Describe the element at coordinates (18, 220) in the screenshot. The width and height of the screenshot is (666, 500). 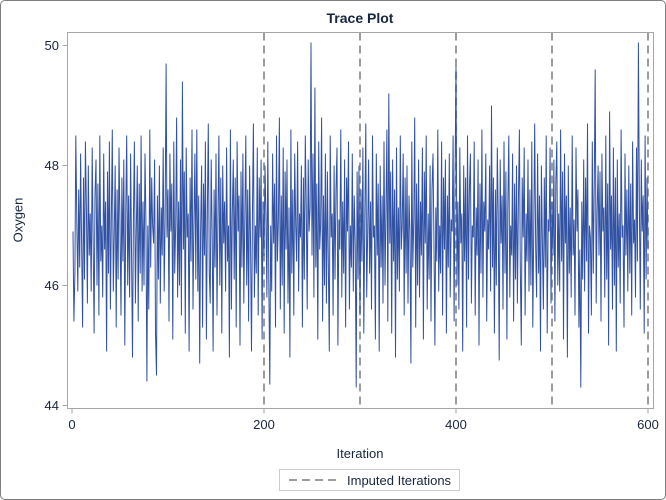
I see `y-axis-label: Oxygen` at that location.